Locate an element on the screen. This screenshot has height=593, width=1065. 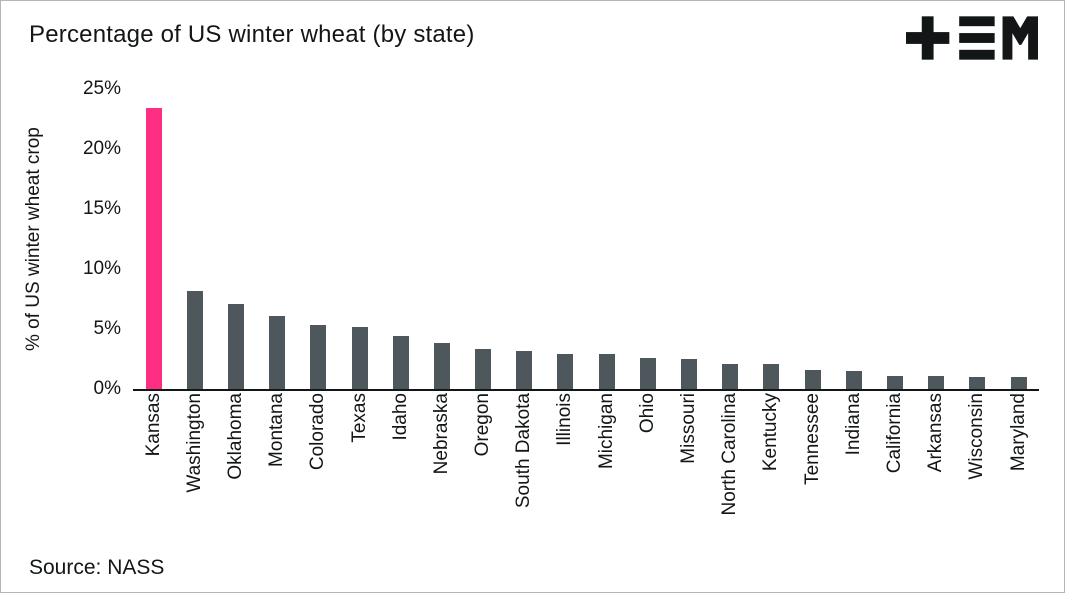
bar-column-kansas is located at coordinates (153, 239).